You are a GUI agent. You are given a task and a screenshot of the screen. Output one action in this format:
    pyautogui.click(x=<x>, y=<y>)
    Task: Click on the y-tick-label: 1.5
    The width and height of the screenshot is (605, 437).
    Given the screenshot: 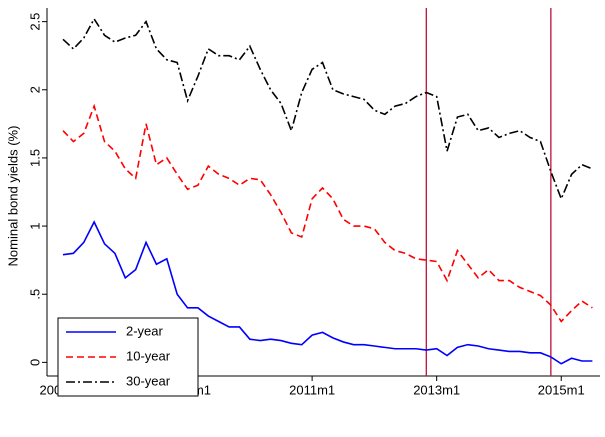 What is the action you would take?
    pyautogui.click(x=34, y=158)
    